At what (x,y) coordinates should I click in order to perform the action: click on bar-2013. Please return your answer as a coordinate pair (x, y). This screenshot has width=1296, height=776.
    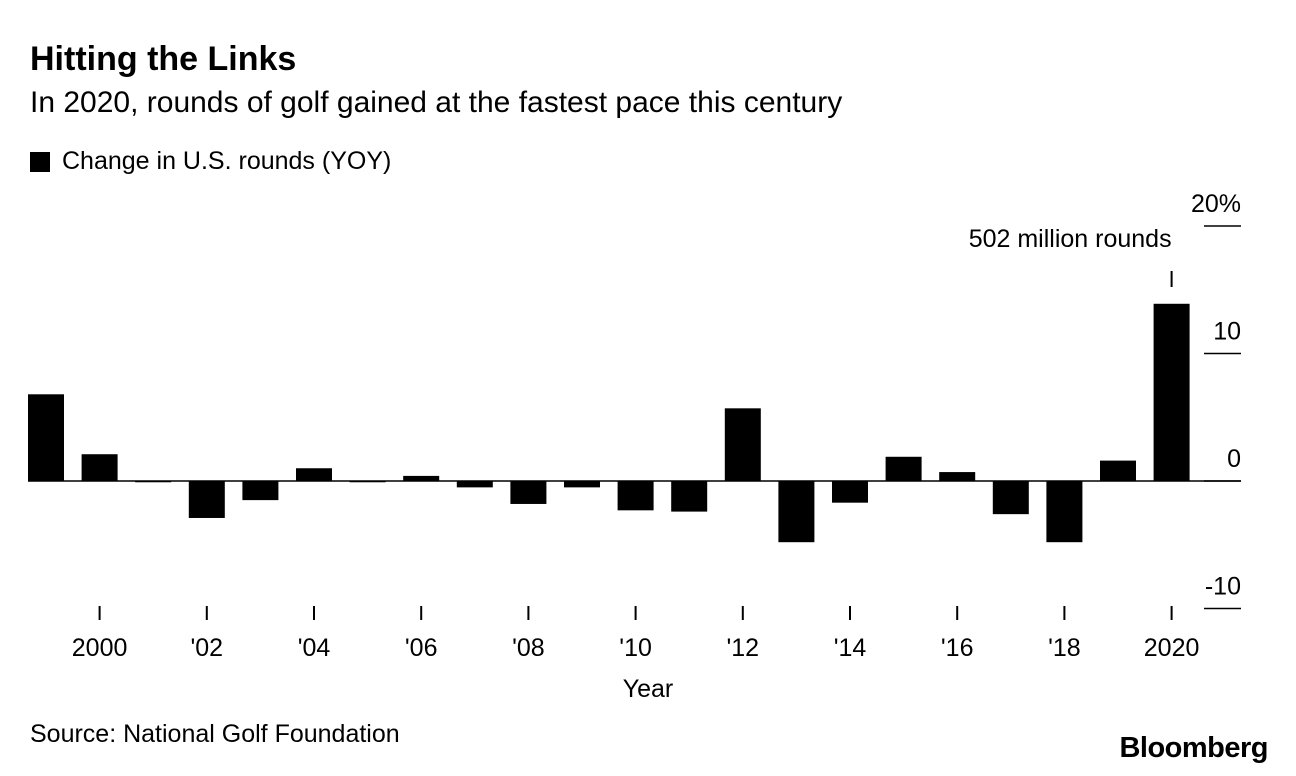
    Looking at the image, I should click on (796, 512).